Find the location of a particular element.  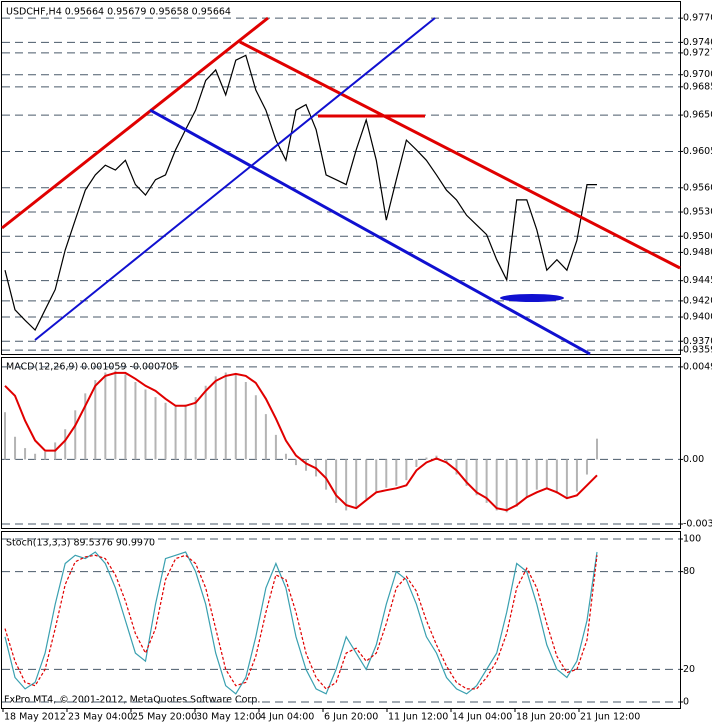

y-tick-label: 0 is located at coordinates (686, 701).